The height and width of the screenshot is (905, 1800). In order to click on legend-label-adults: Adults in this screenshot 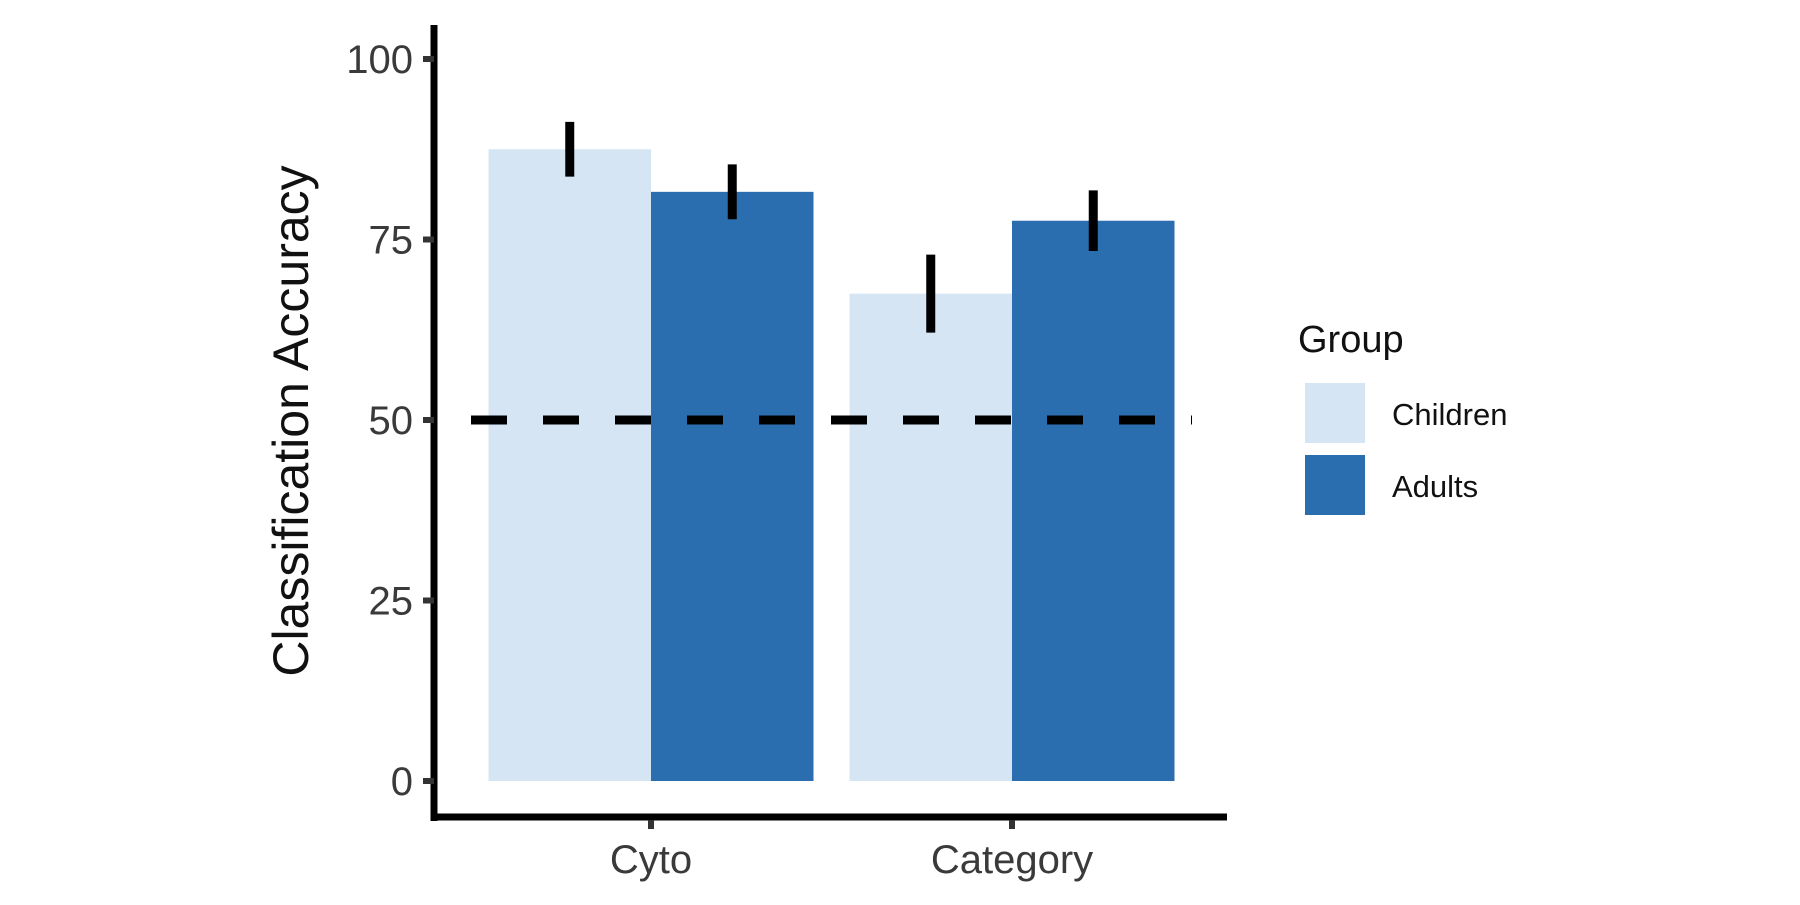, I will do `click(1435, 486)`.